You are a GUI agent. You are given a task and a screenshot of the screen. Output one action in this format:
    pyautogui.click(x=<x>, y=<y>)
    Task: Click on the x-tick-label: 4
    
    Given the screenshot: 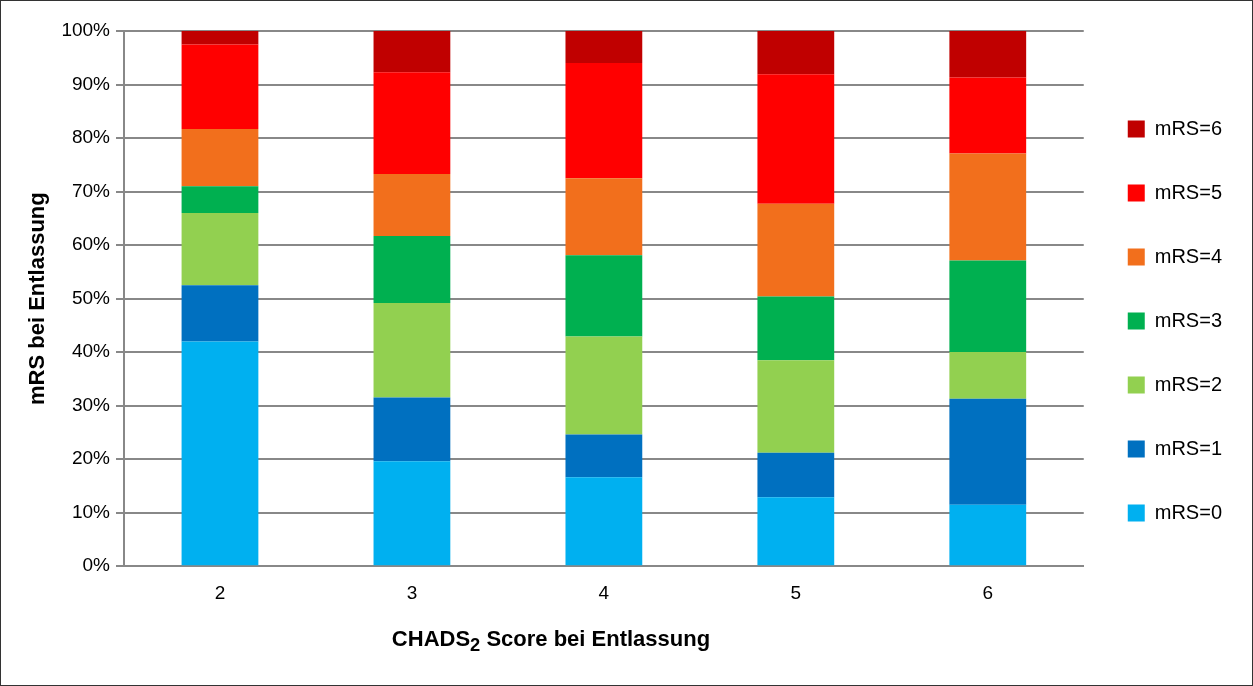 What is the action you would take?
    pyautogui.click(x=604, y=592)
    